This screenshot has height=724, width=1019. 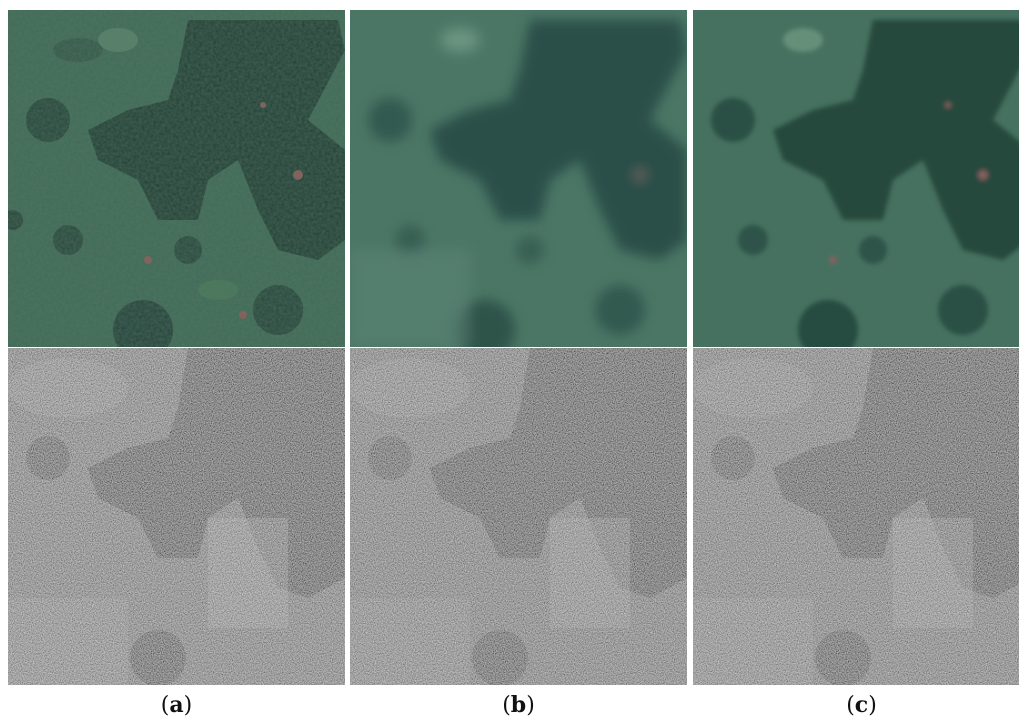 I want to click on panel-c-sar-image, so click(x=856, y=516).